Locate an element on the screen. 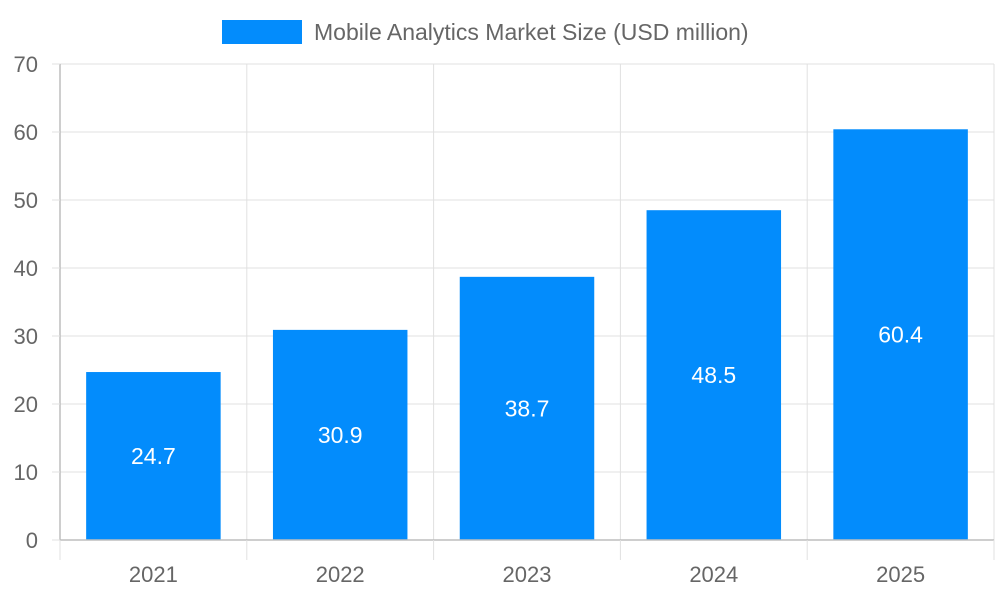 Image resolution: width=1000 pixels, height=600 pixels. y-tick-label: 0 is located at coordinates (32, 540).